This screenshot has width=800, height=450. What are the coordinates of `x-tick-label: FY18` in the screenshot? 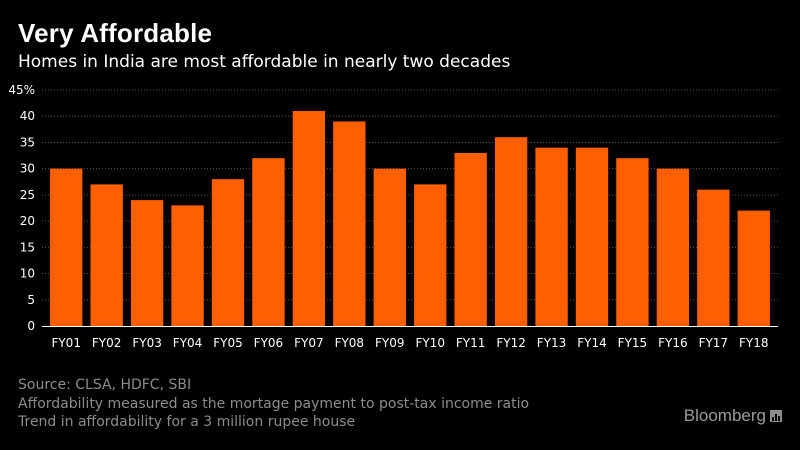 It's located at (754, 343).